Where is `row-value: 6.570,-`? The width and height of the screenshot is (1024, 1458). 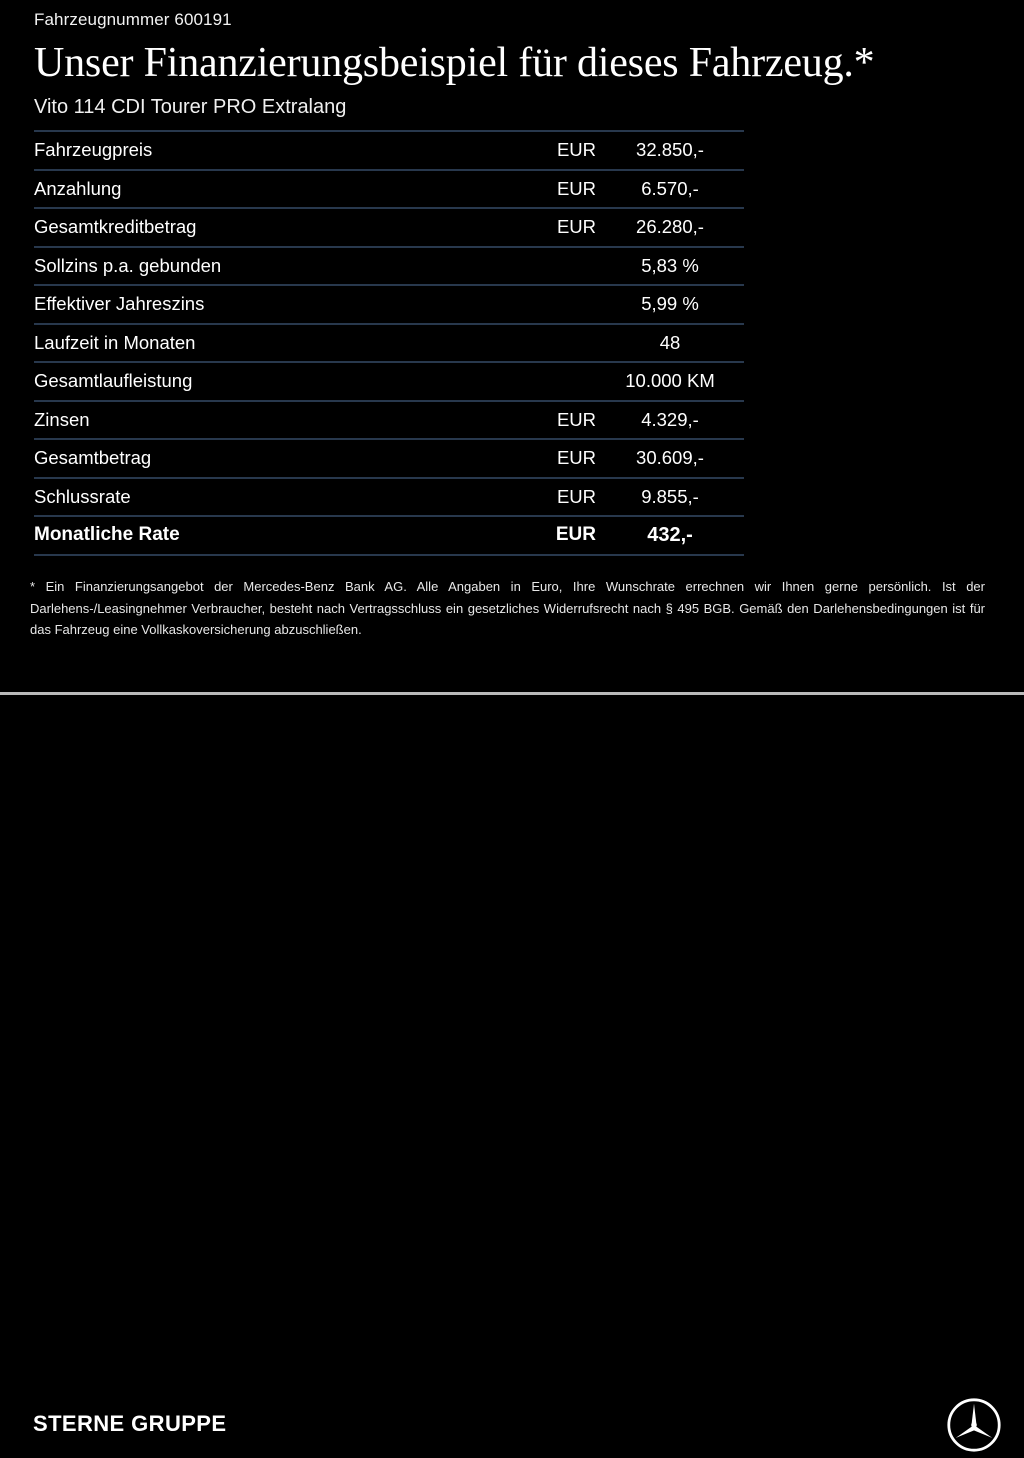 row-value: 6.570,- is located at coordinates (670, 188).